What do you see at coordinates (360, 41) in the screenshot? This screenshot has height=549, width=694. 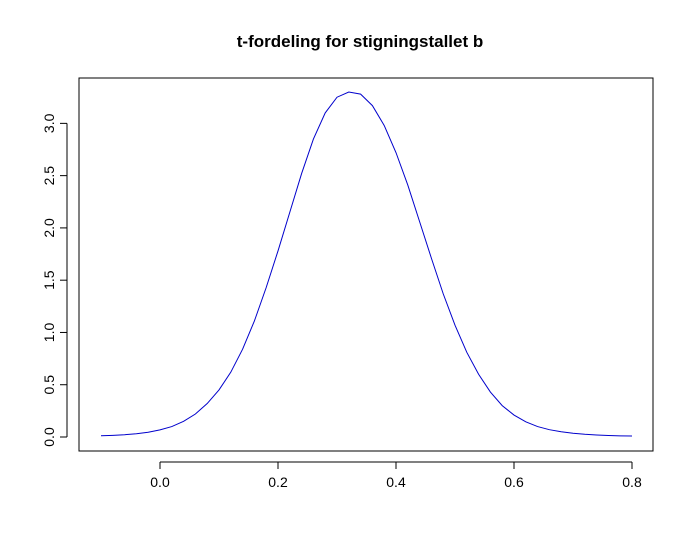 I see `chart-title: t-fordeling for stigningstallet b` at bounding box center [360, 41].